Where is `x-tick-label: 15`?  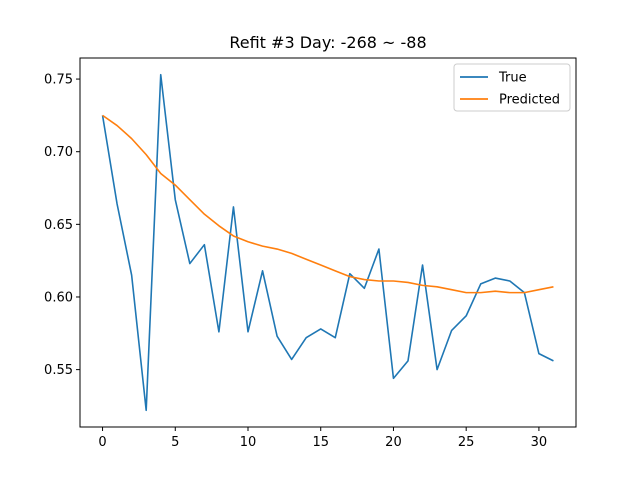 x-tick-label: 15 is located at coordinates (320, 442).